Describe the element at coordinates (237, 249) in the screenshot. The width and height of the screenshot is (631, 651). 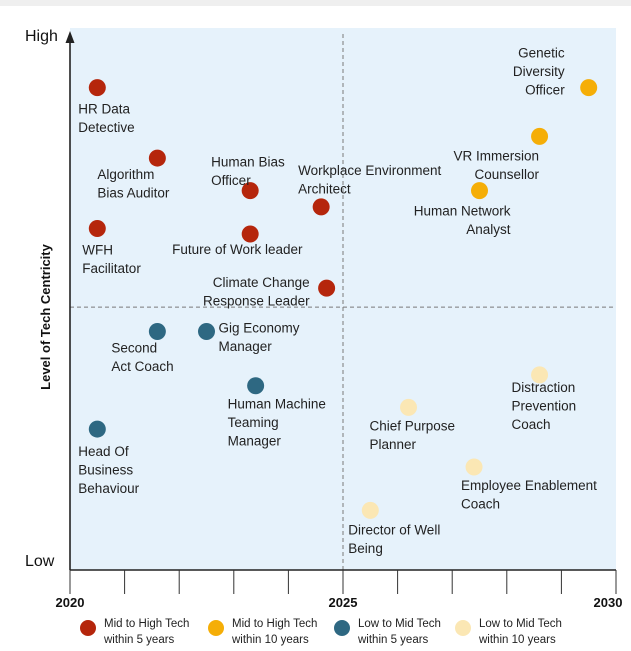
I see `point-label: Future of Work leader` at that location.